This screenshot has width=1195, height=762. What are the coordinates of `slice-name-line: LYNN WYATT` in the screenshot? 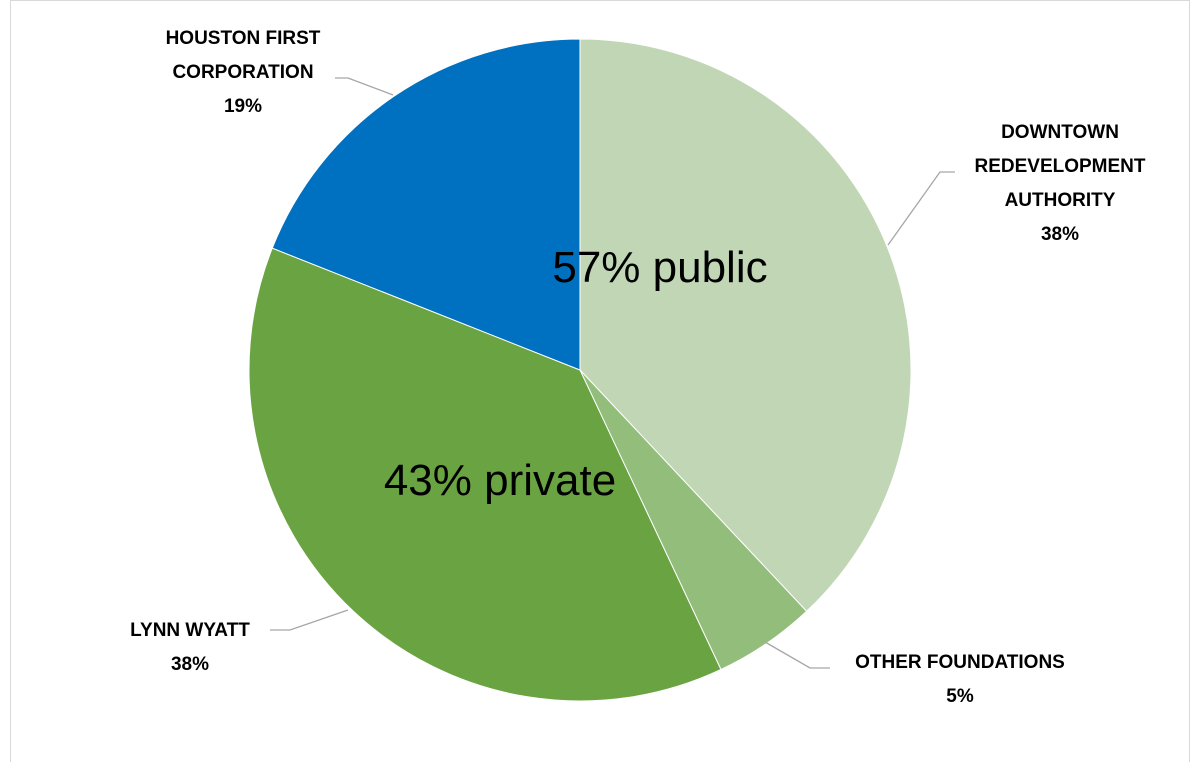 It's located at (190, 630).